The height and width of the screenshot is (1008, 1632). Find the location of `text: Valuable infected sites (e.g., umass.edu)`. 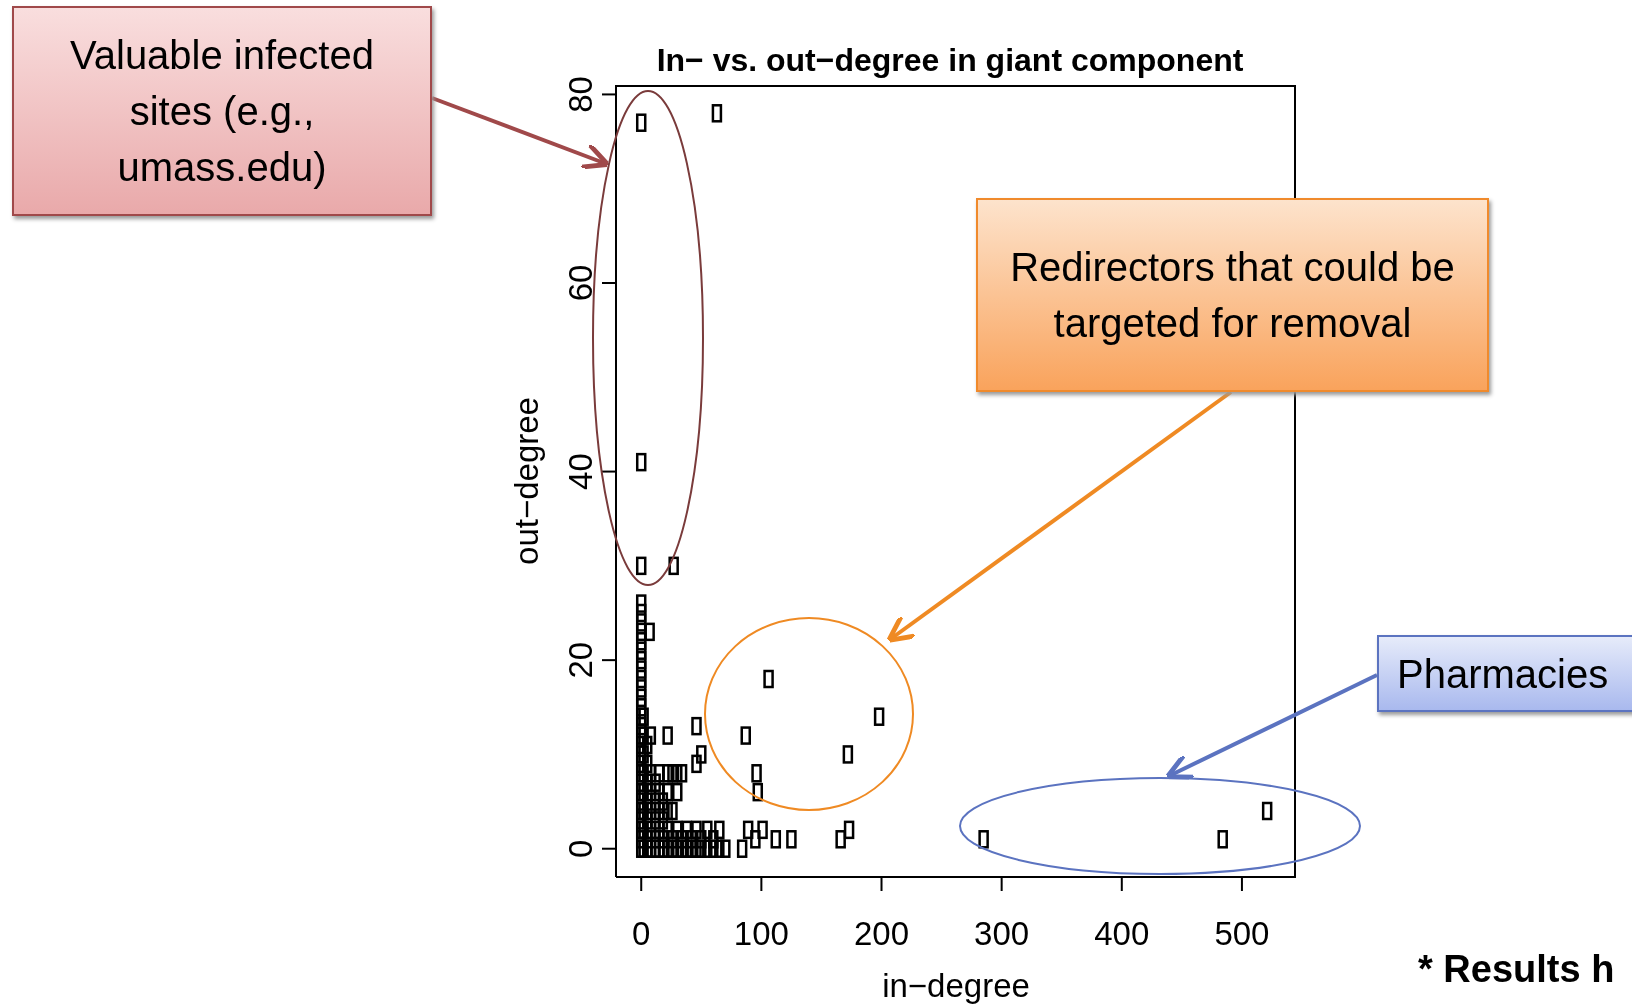

text: Valuable infected sites (e.g., umass.edu) is located at coordinates (222, 111).